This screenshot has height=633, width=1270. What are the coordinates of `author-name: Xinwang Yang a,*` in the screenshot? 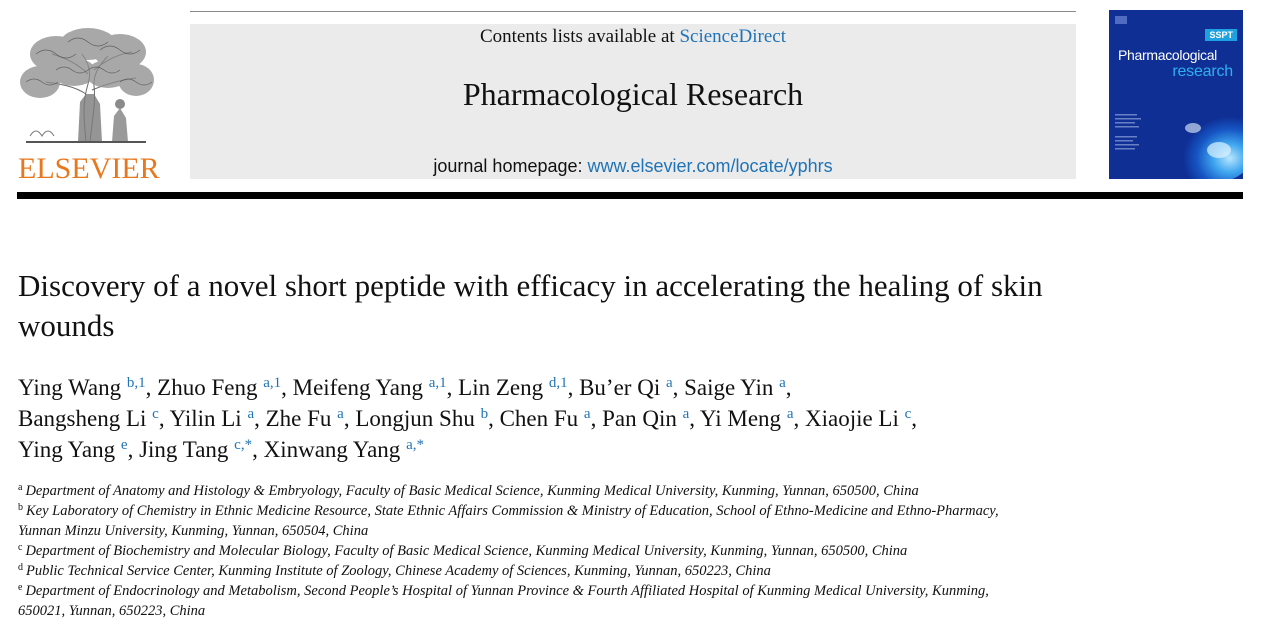 It's located at (344, 449).